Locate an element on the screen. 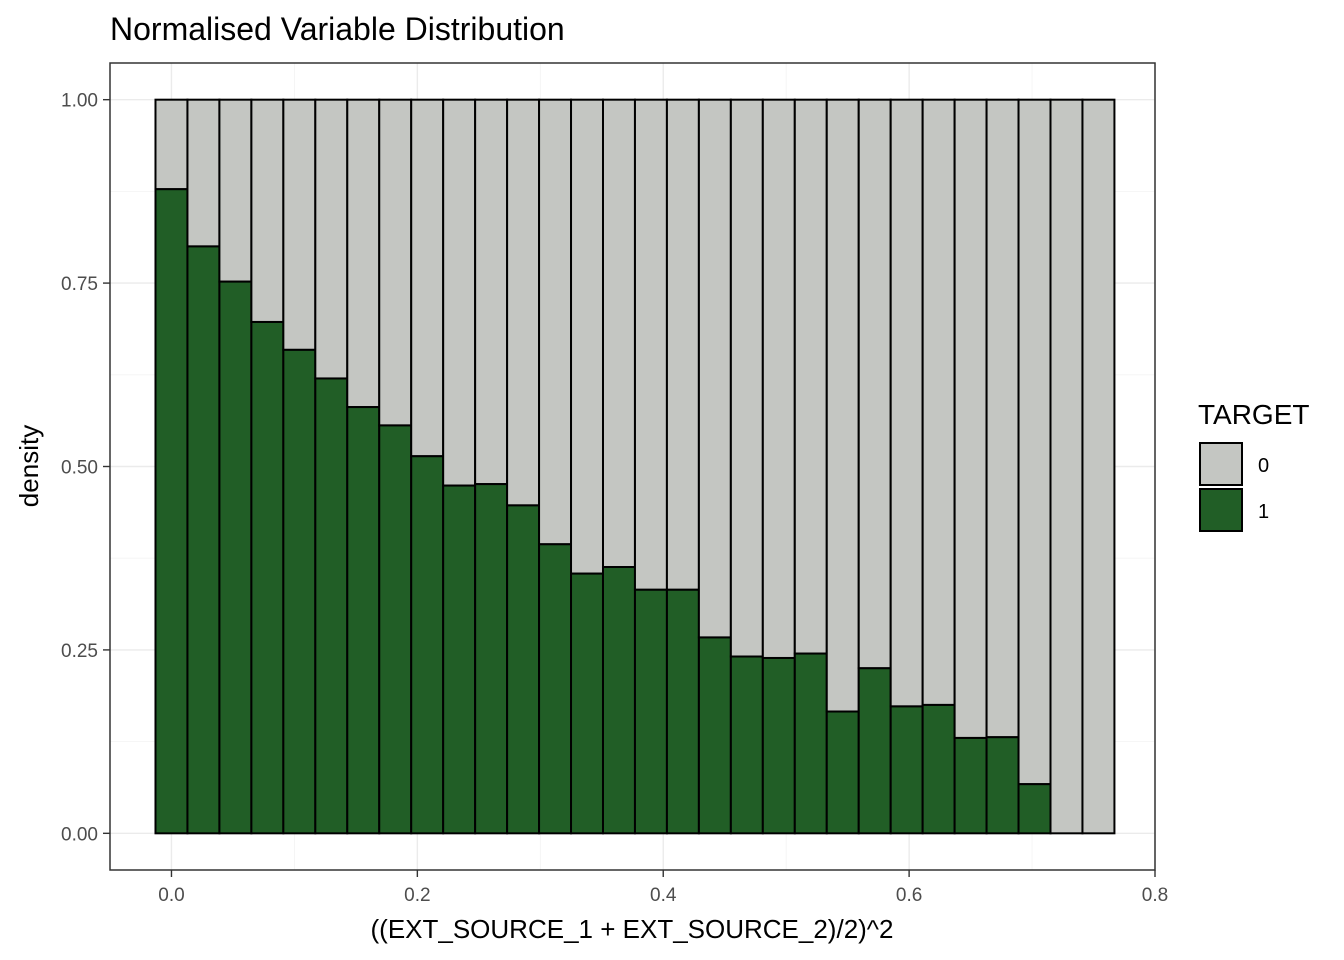 This screenshot has width=1344, height=960. y-axis-title: density is located at coordinates (29, 466).